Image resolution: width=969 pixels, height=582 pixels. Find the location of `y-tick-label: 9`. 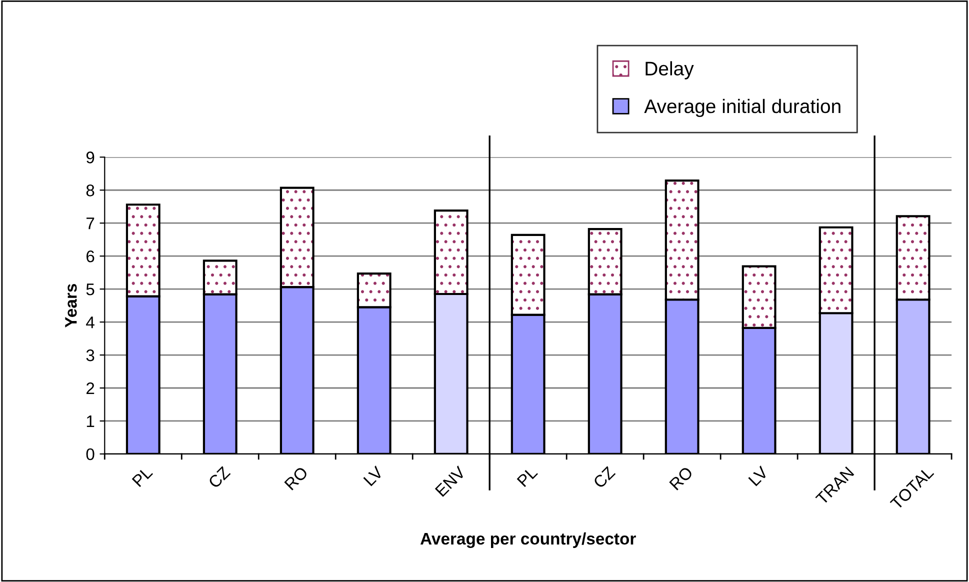

y-tick-label: 9 is located at coordinates (90, 158).